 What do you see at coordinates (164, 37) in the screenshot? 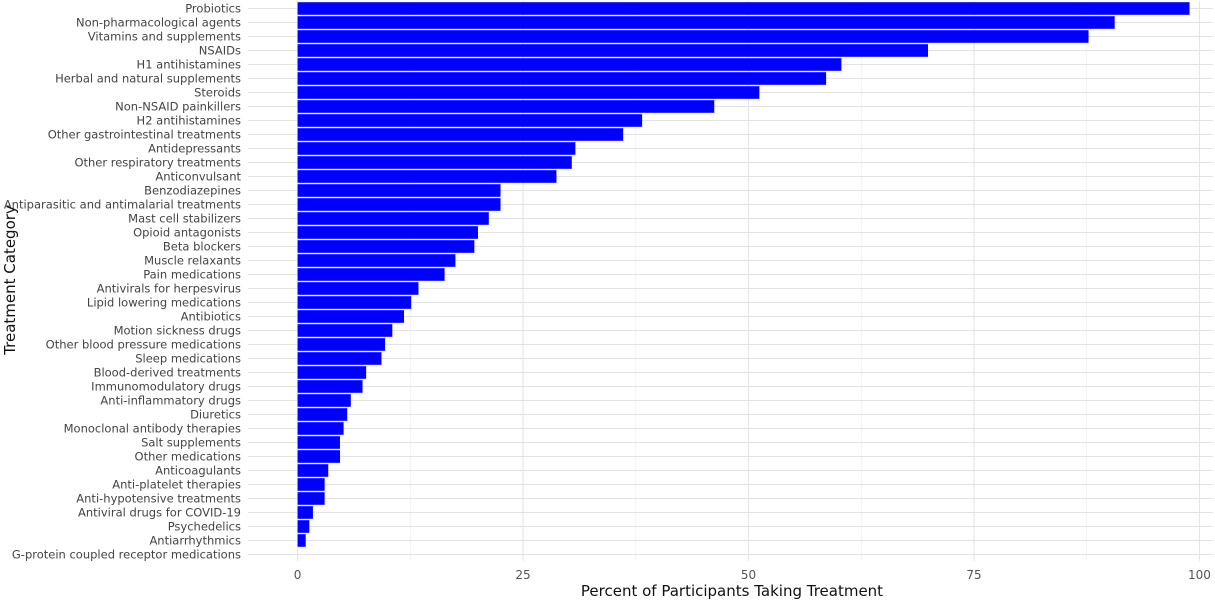
I see `category-label: Vitamins and supplements` at bounding box center [164, 37].